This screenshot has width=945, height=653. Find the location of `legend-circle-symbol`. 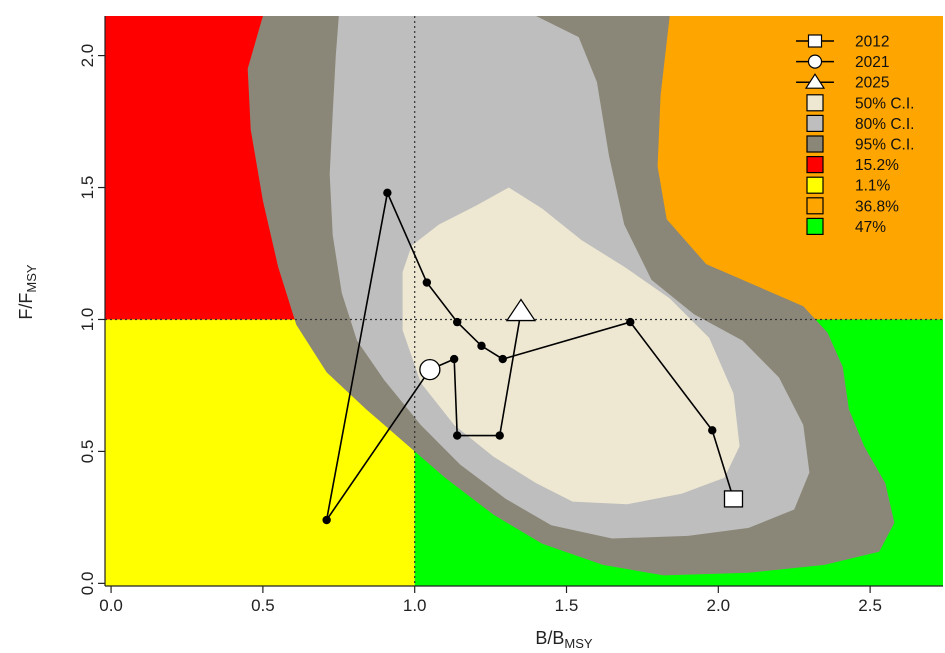

legend-circle-symbol is located at coordinates (815, 61).